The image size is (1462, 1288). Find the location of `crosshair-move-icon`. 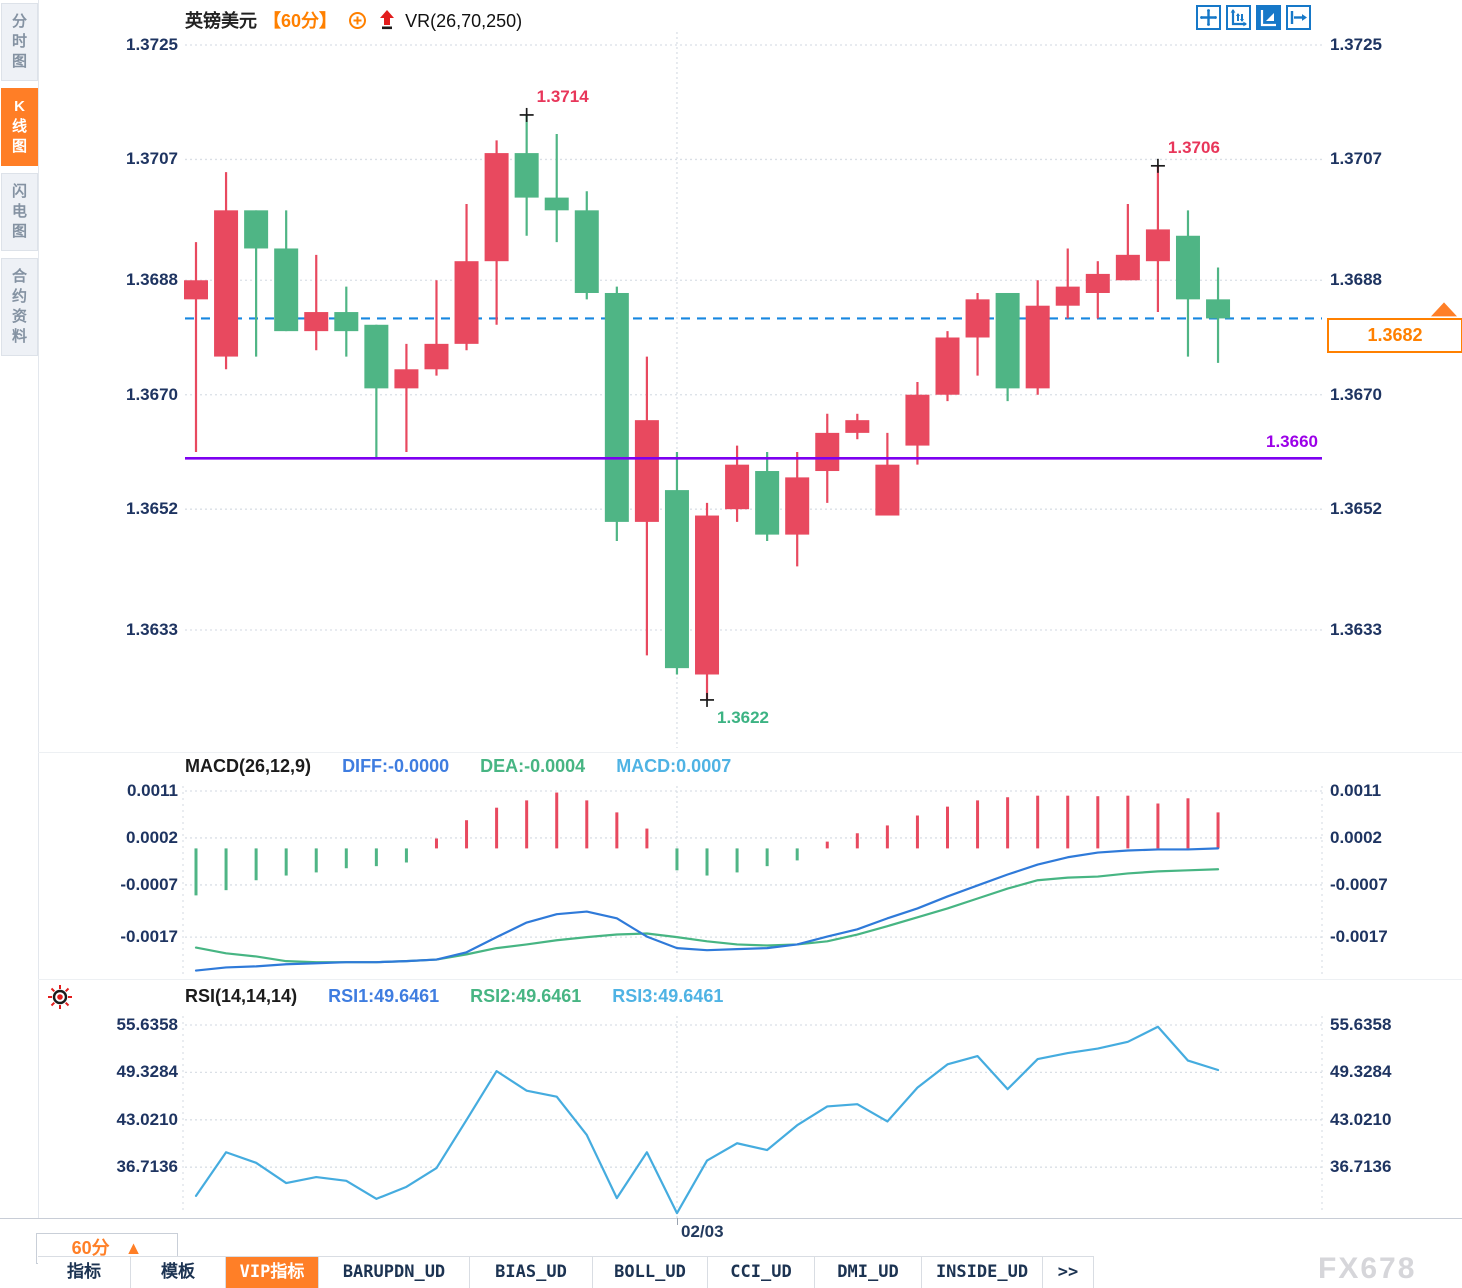

crosshair-move-icon is located at coordinates (1208, 17).